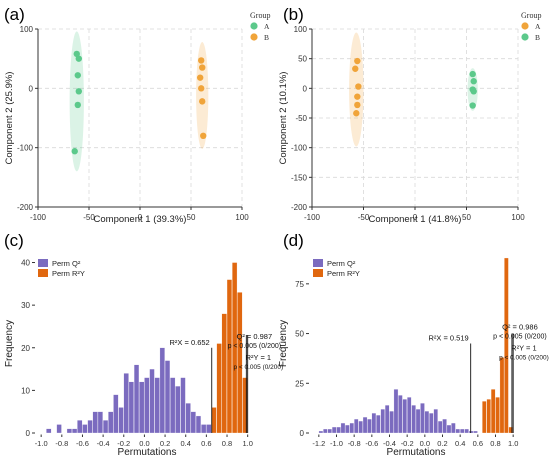 This screenshot has width=550, height=467. I want to click on x-tick-label: 50, so click(191, 217).